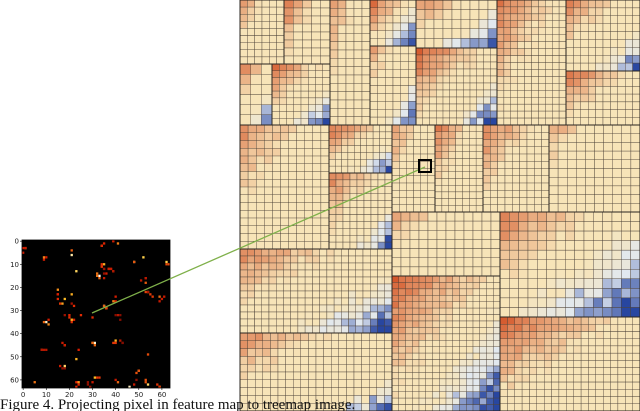  Describe the element at coordinates (57, 289) in the screenshot. I see `feature-pixel` at that location.